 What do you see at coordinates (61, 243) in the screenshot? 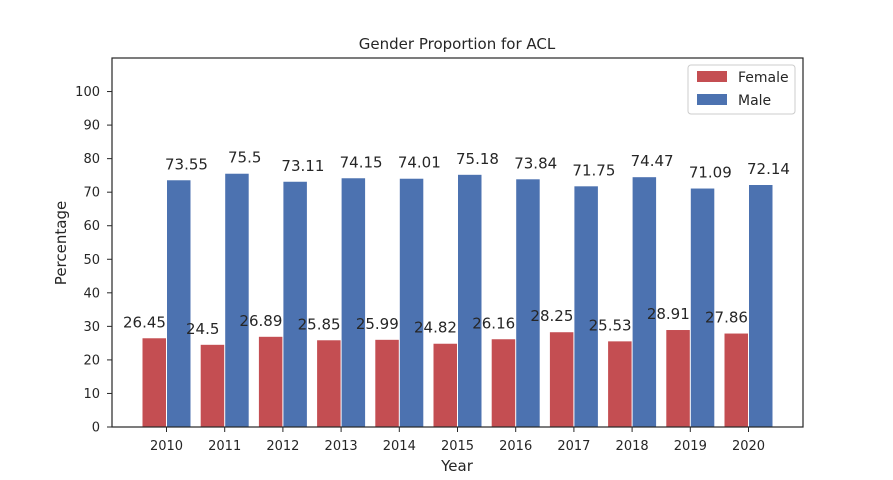
I see `y-axis-title: Percentage` at bounding box center [61, 243].